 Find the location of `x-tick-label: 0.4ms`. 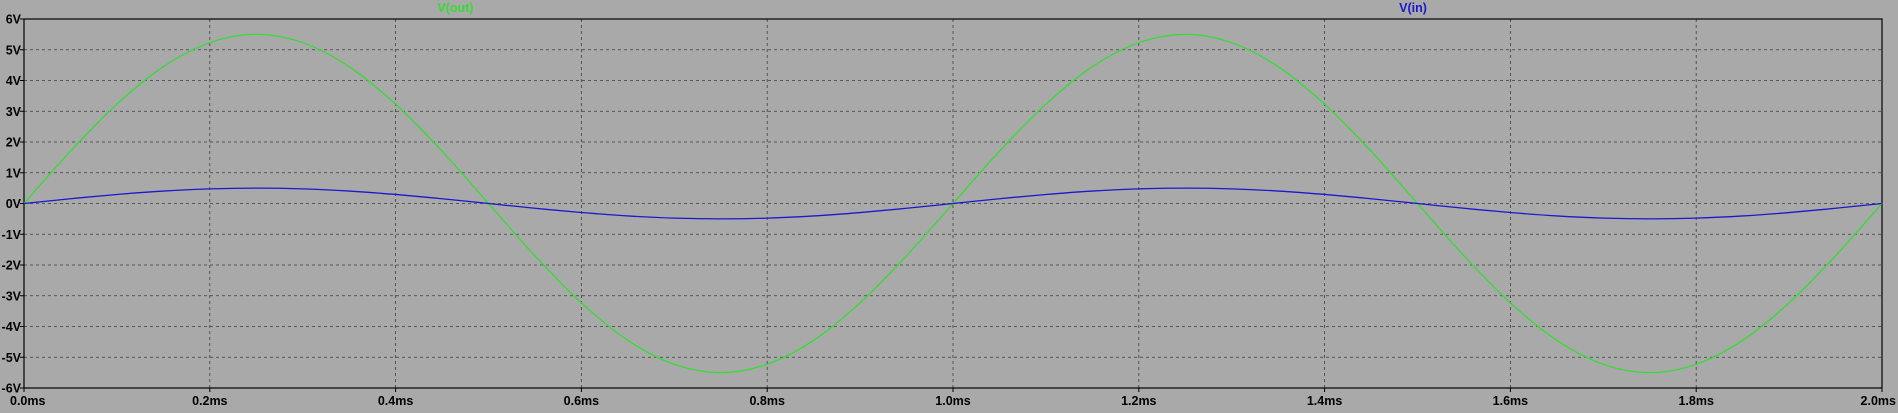

x-tick-label: 0.4ms is located at coordinates (395, 401).